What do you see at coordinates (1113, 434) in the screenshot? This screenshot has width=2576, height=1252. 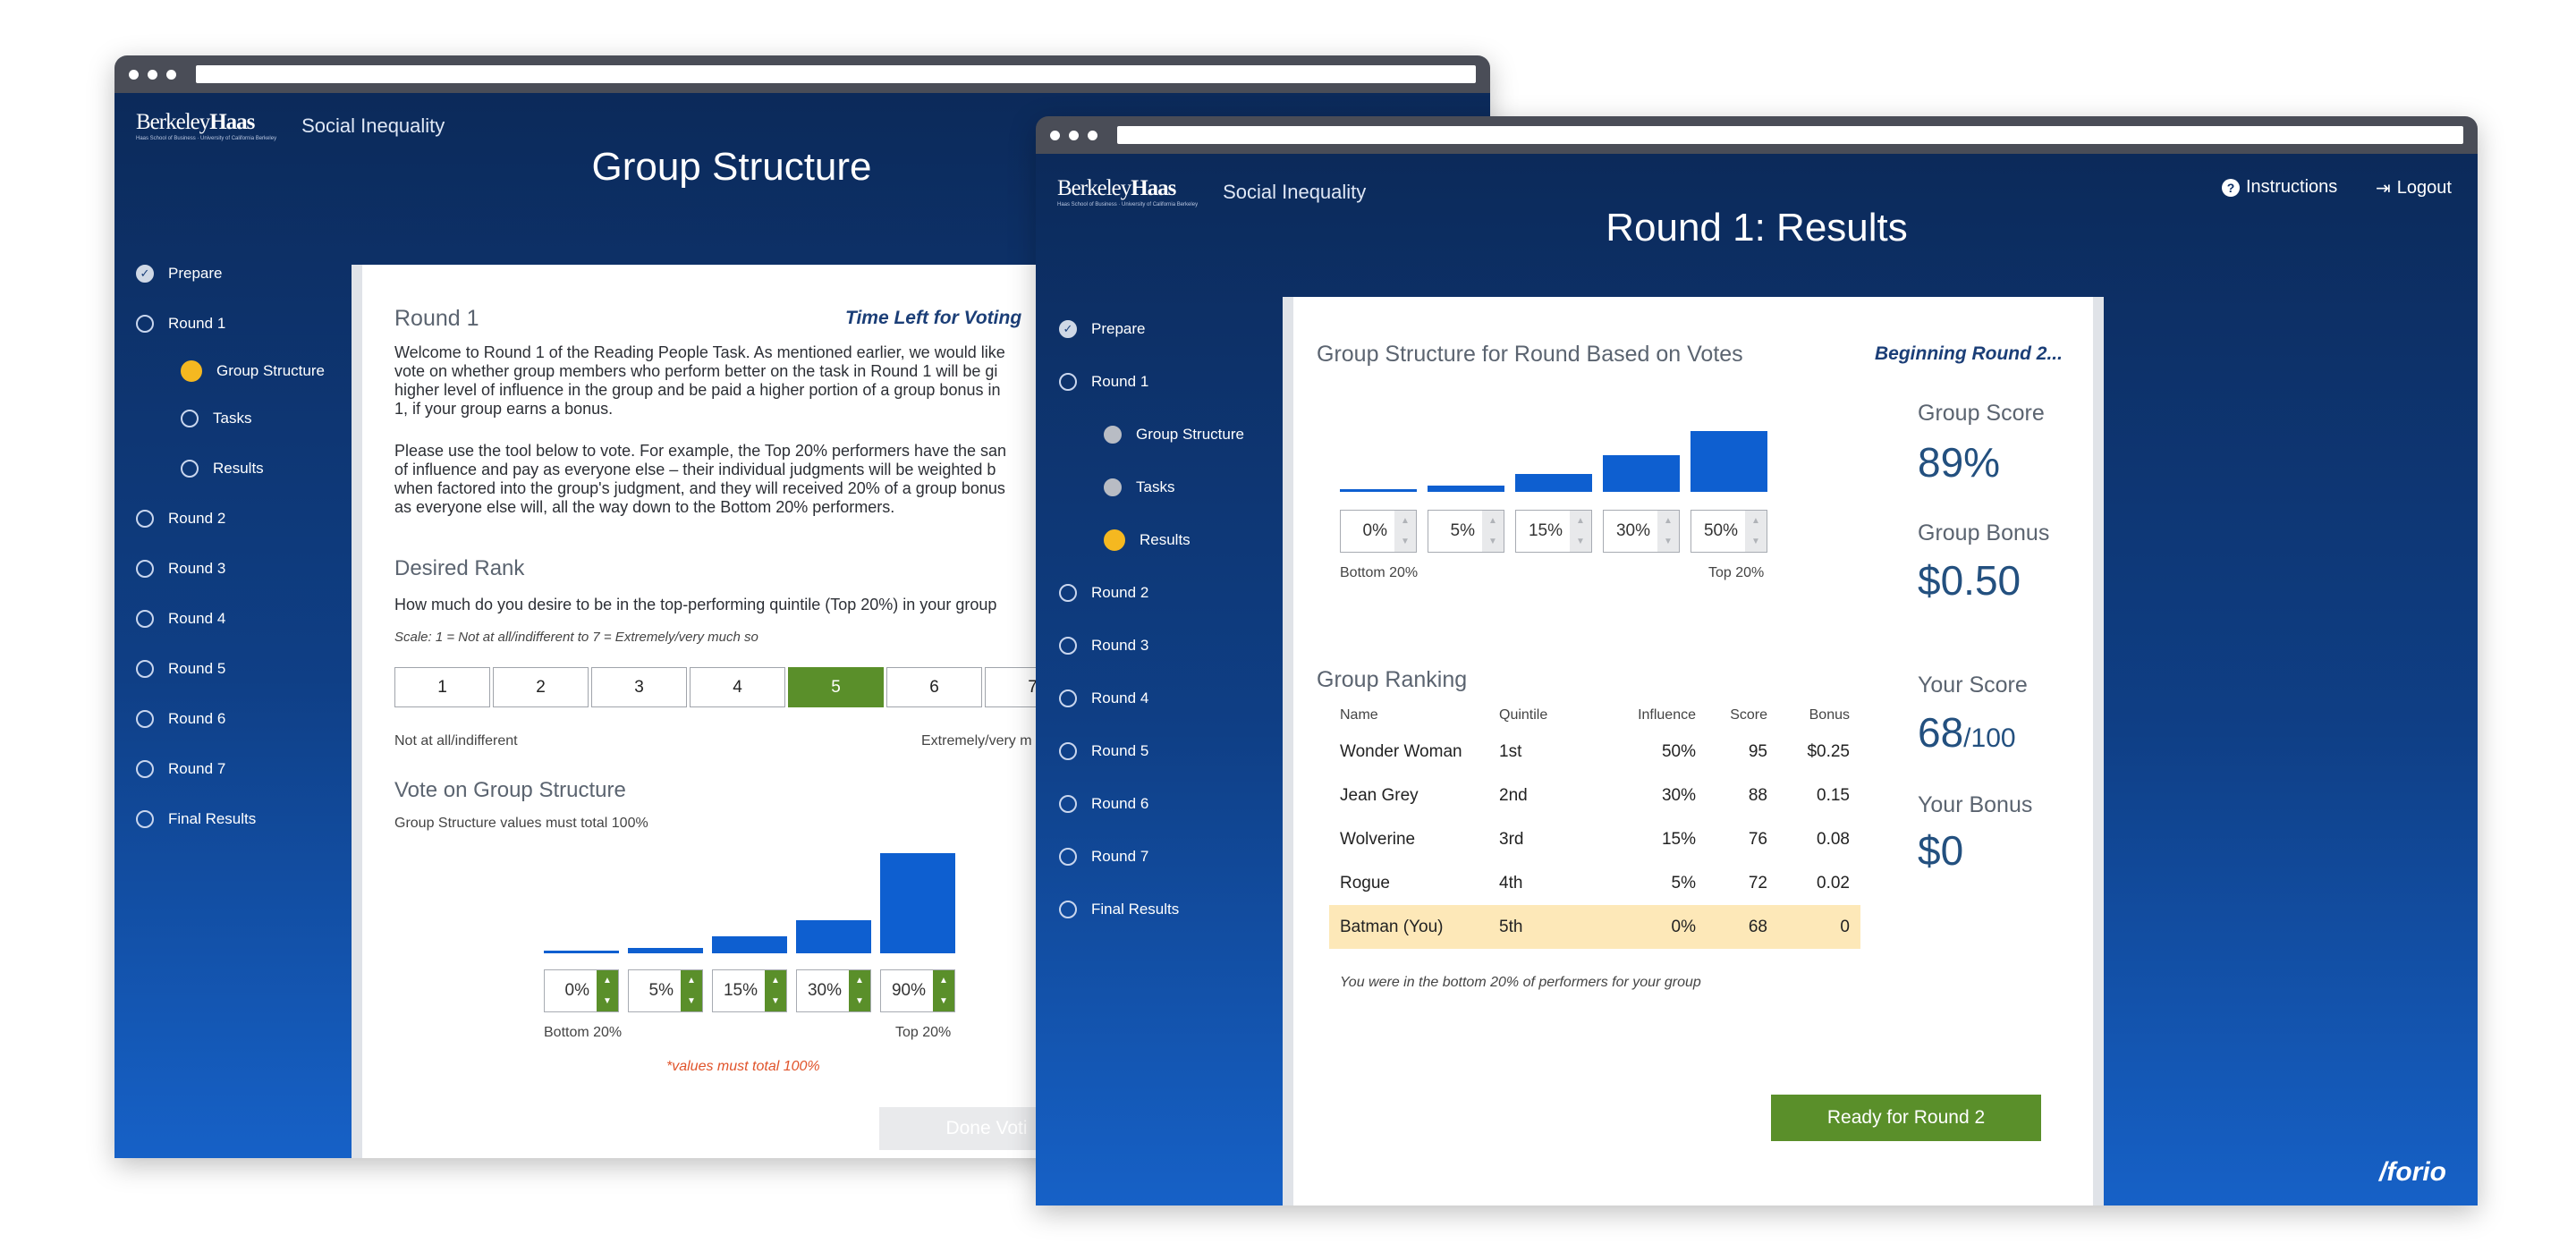 I see `completed-dot-icon` at bounding box center [1113, 434].